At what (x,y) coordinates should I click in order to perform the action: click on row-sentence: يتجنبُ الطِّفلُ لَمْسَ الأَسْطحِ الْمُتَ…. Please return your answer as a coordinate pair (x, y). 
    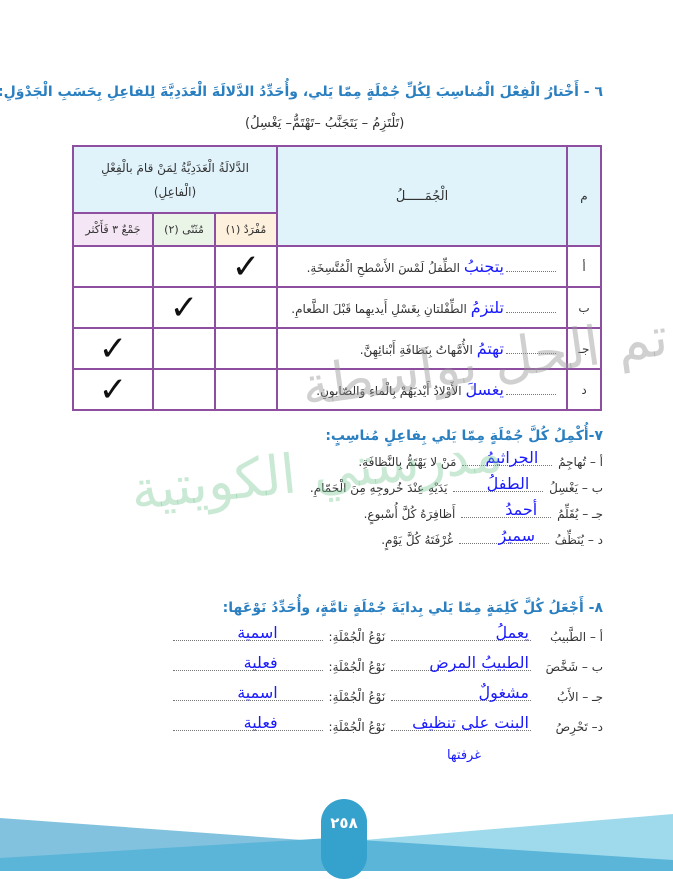
    Looking at the image, I should click on (422, 266).